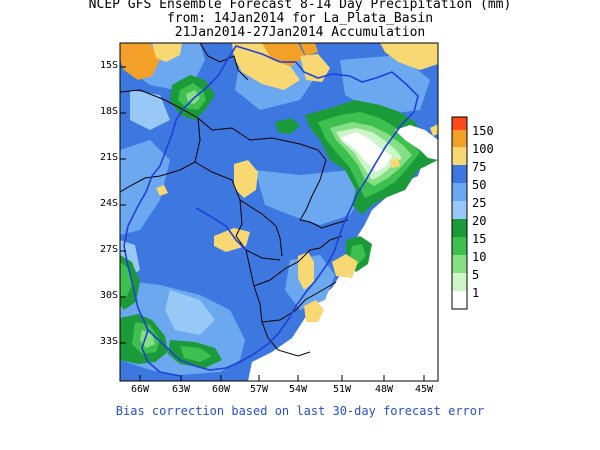 This screenshot has height=450, width=600. Describe the element at coordinates (479, 167) in the screenshot. I see `legend-label: 75` at that location.